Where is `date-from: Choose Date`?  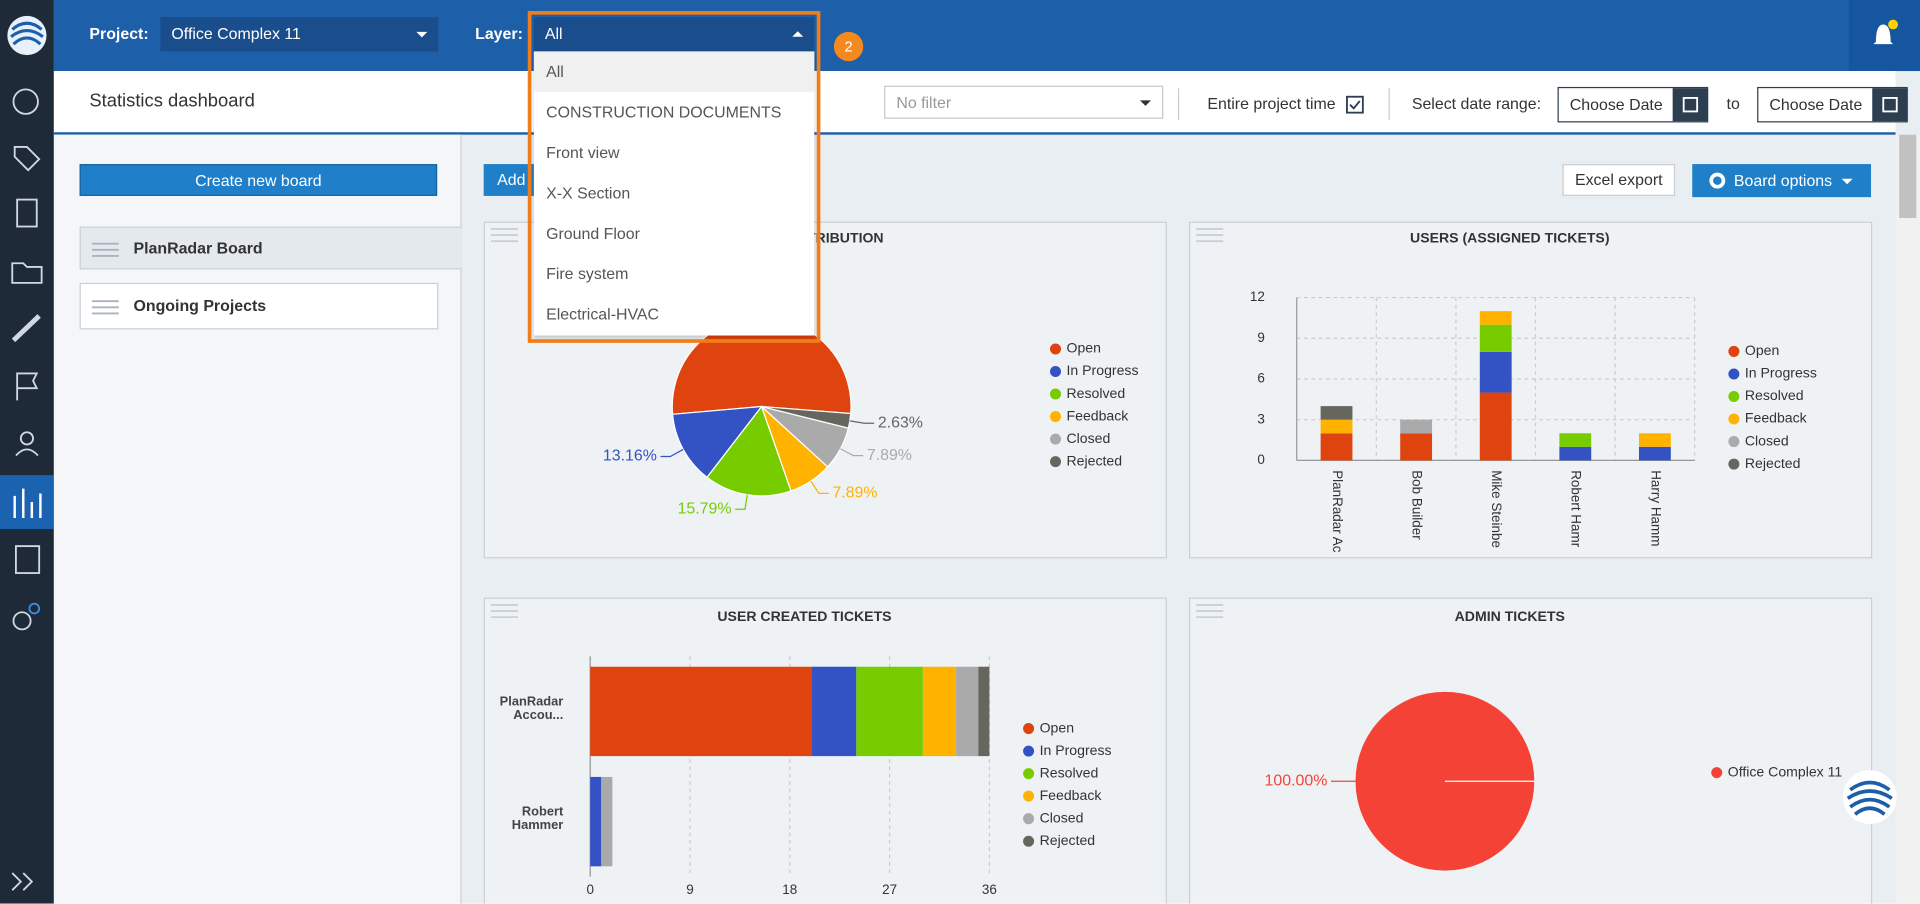 date-from: Choose Date is located at coordinates (1633, 104).